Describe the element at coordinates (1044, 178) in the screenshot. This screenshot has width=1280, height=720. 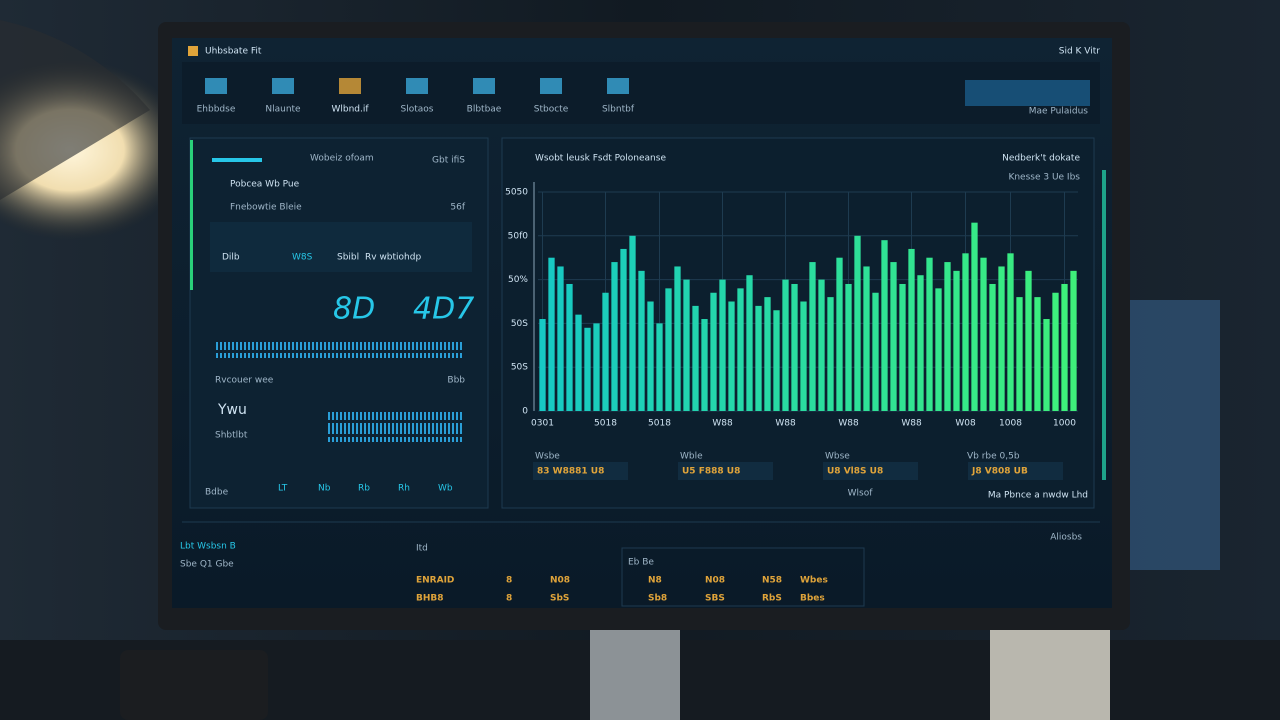
I see `chart-right-sub: Knesse 3 Ue Ibs` at that location.